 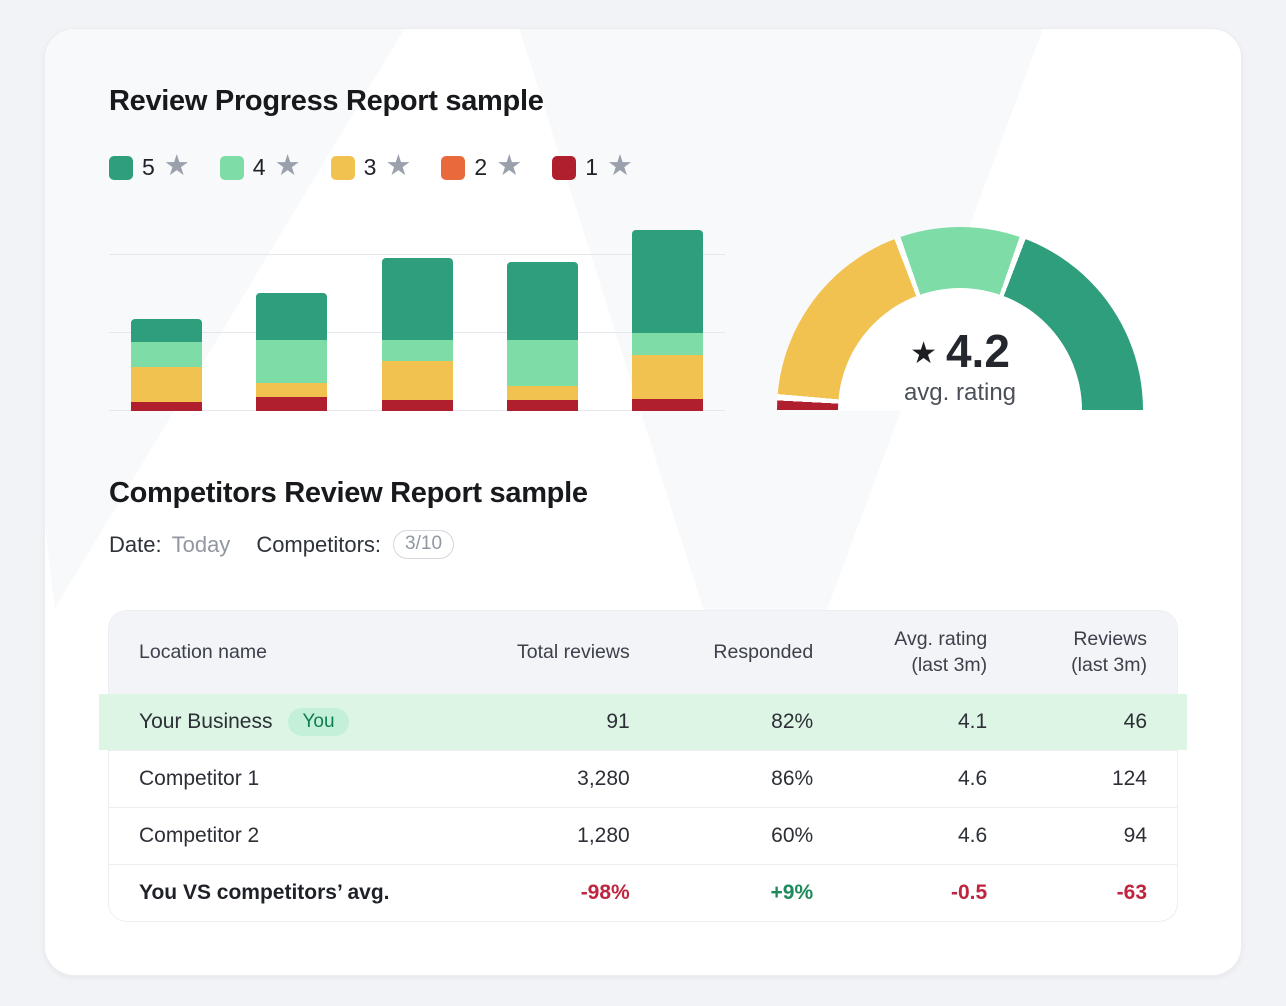 I want to click on legend-label: 5, so click(x=148, y=167).